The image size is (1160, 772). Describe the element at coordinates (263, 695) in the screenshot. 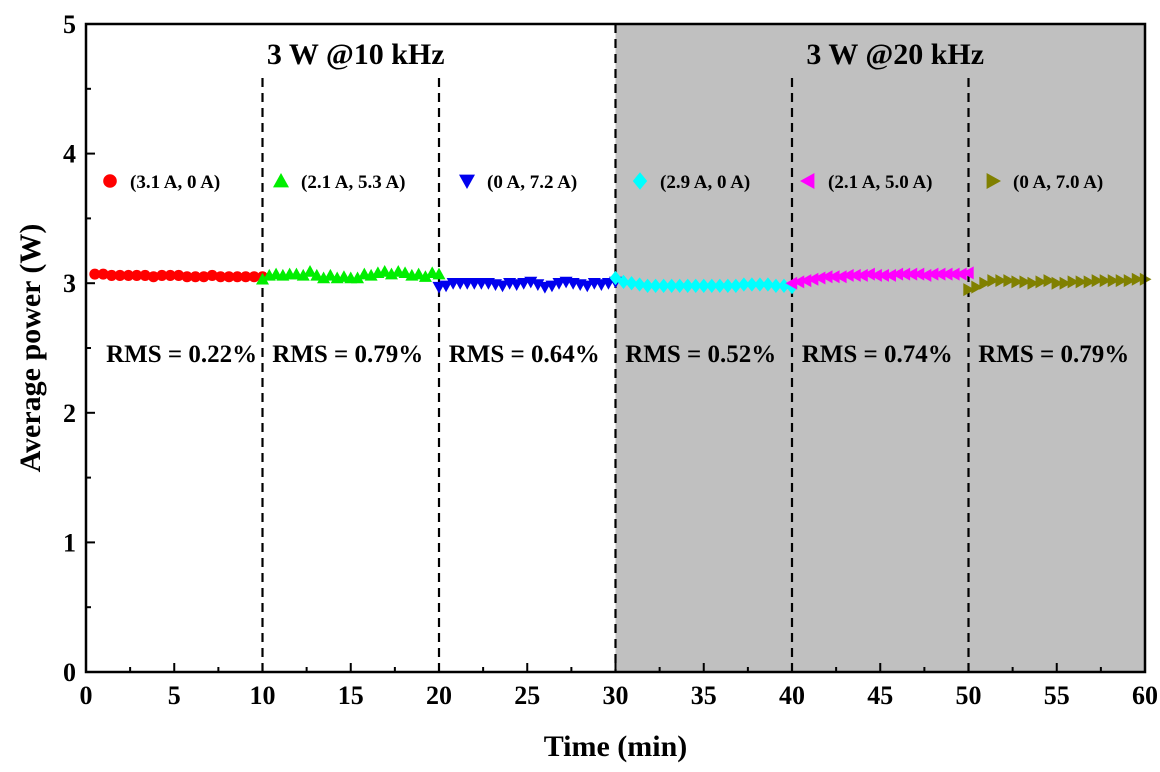

I see `x-tick-label: 10` at that location.